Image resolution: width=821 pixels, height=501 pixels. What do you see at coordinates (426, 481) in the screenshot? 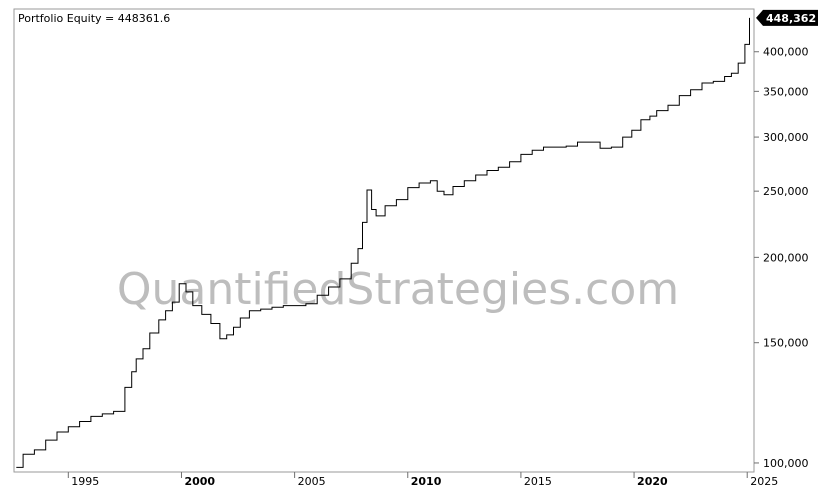
I see `x-tick-label: 2010` at bounding box center [426, 481].